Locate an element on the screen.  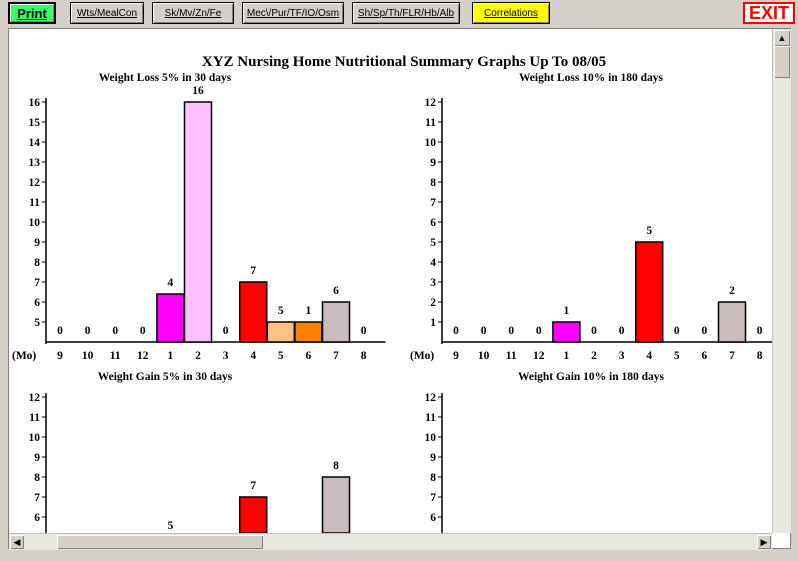
chart-3-title: Weight Gain 5% in 30 days is located at coordinates (165, 377).